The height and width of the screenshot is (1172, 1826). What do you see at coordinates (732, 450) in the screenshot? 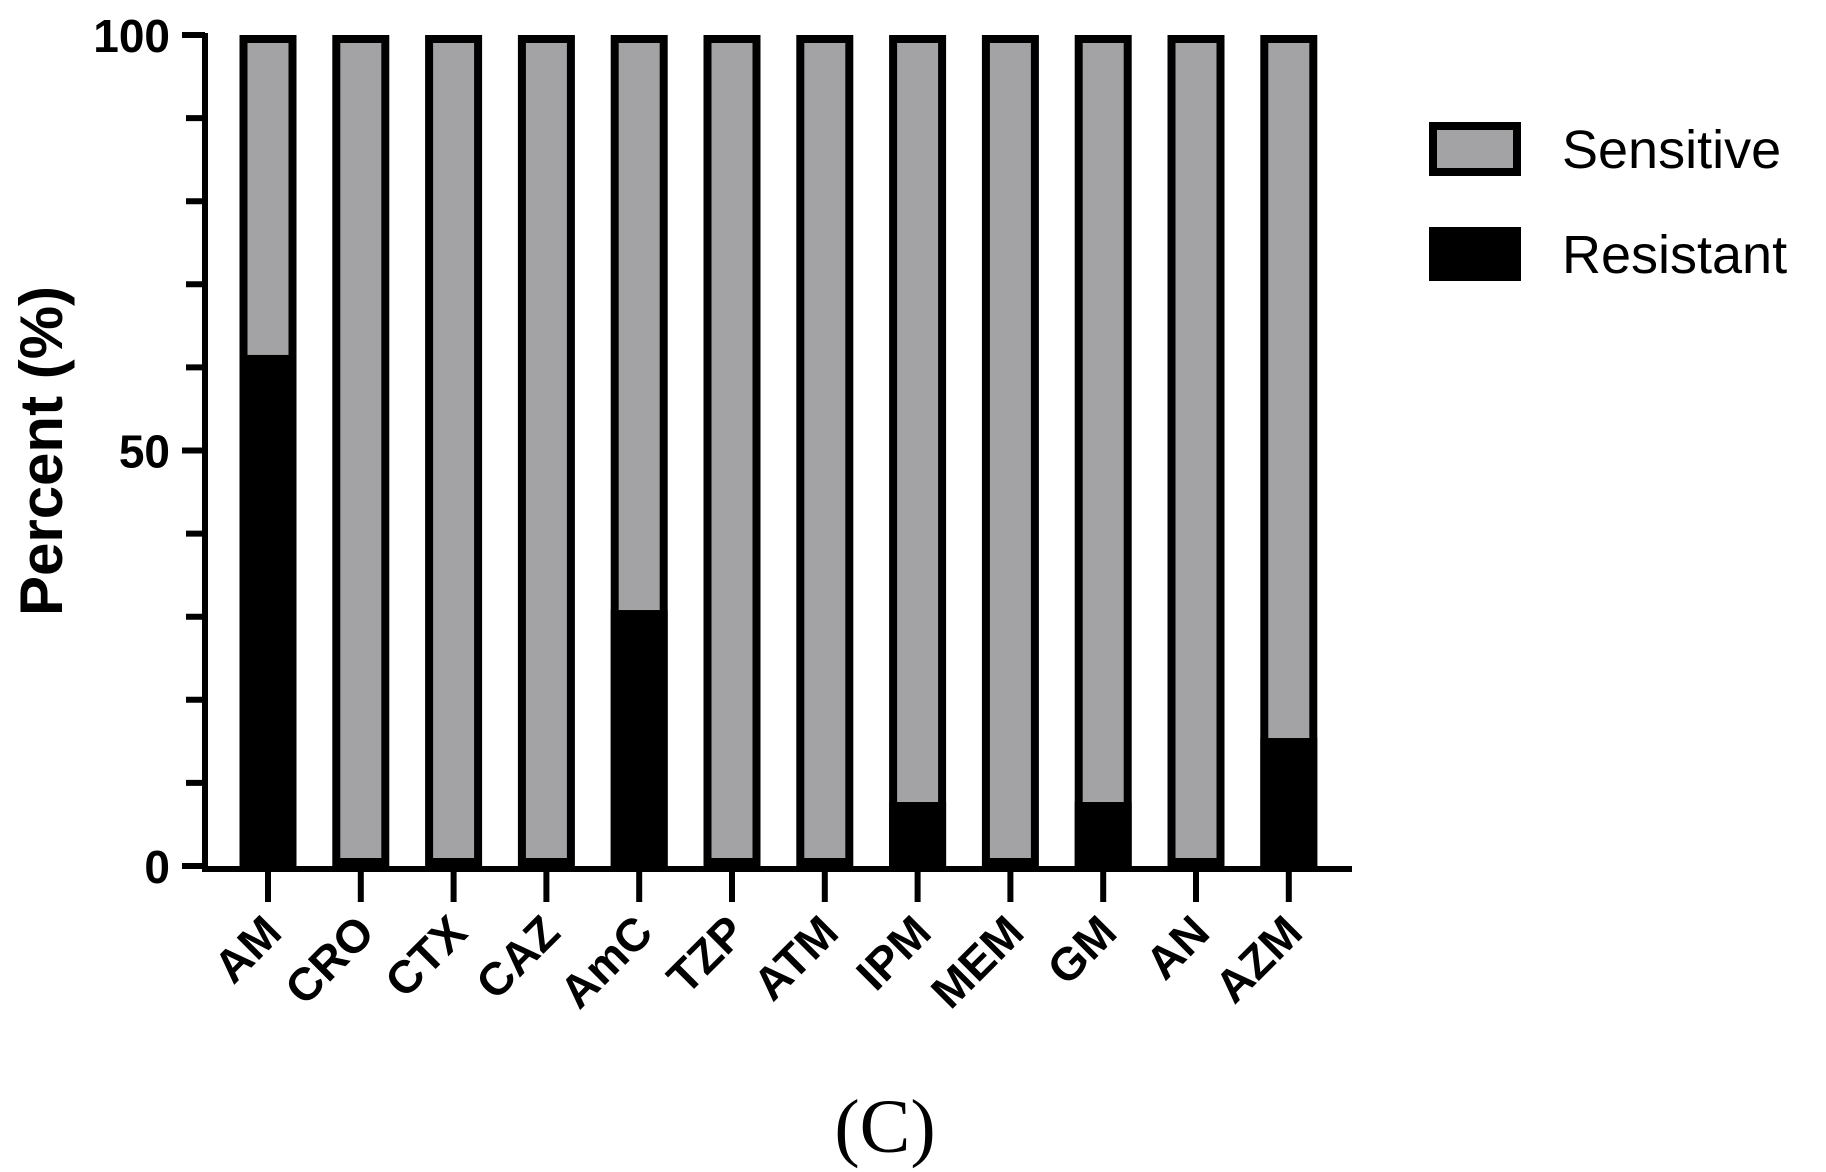
I see `bar-sensitive-TZP` at bounding box center [732, 450].